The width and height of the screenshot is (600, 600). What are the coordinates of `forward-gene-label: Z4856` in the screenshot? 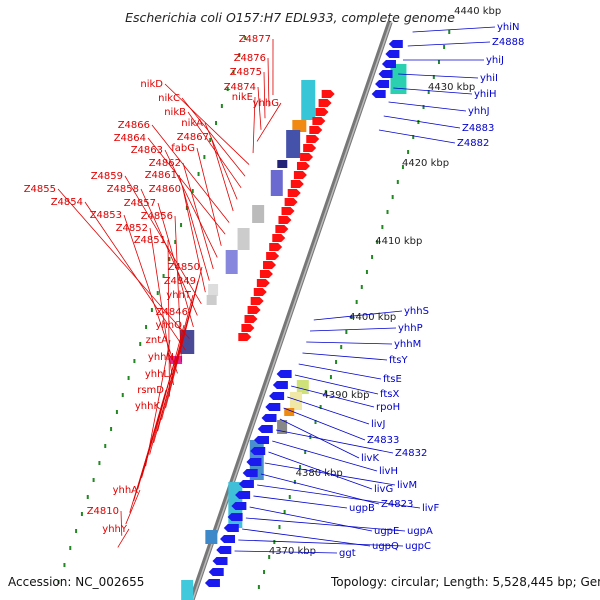 It's located at (157, 216).